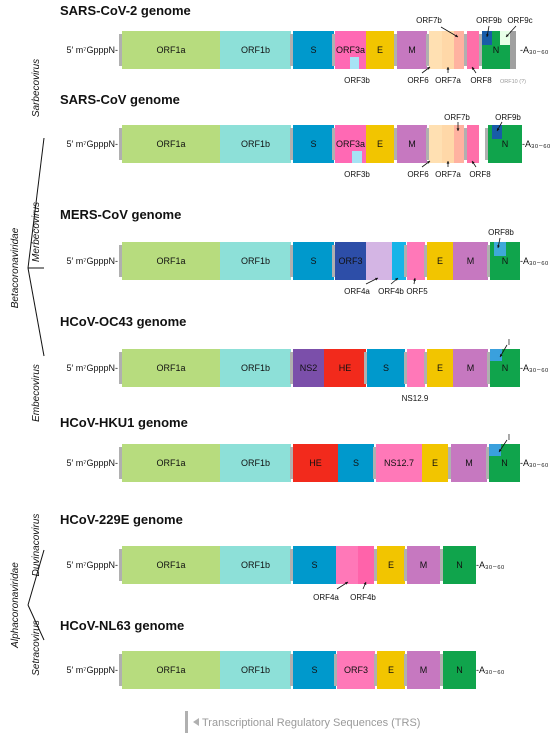 The height and width of the screenshot is (743, 550). I want to click on segment-orf9b, so click(487, 38).